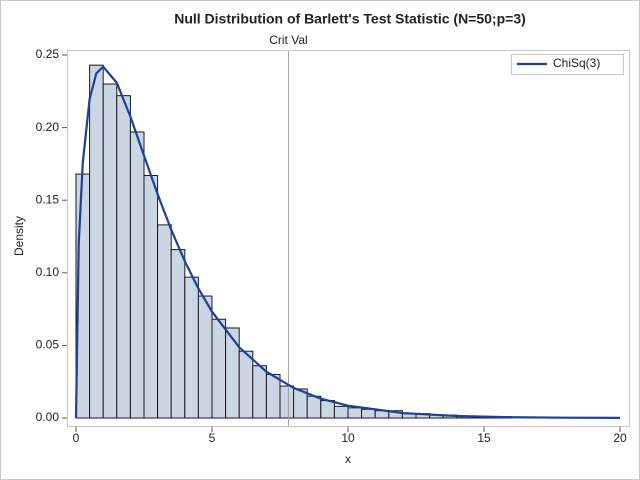 The height and width of the screenshot is (480, 640). What do you see at coordinates (48, 127) in the screenshot?
I see `y-tick-label: 0.20` at bounding box center [48, 127].